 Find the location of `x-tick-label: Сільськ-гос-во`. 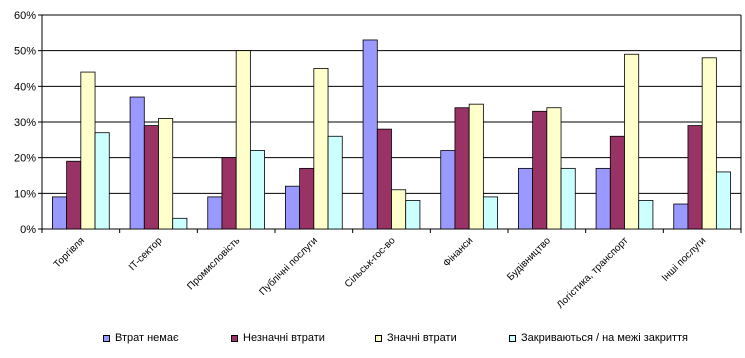

x-tick-label: Сільськ-гос-во is located at coordinates (370, 262).